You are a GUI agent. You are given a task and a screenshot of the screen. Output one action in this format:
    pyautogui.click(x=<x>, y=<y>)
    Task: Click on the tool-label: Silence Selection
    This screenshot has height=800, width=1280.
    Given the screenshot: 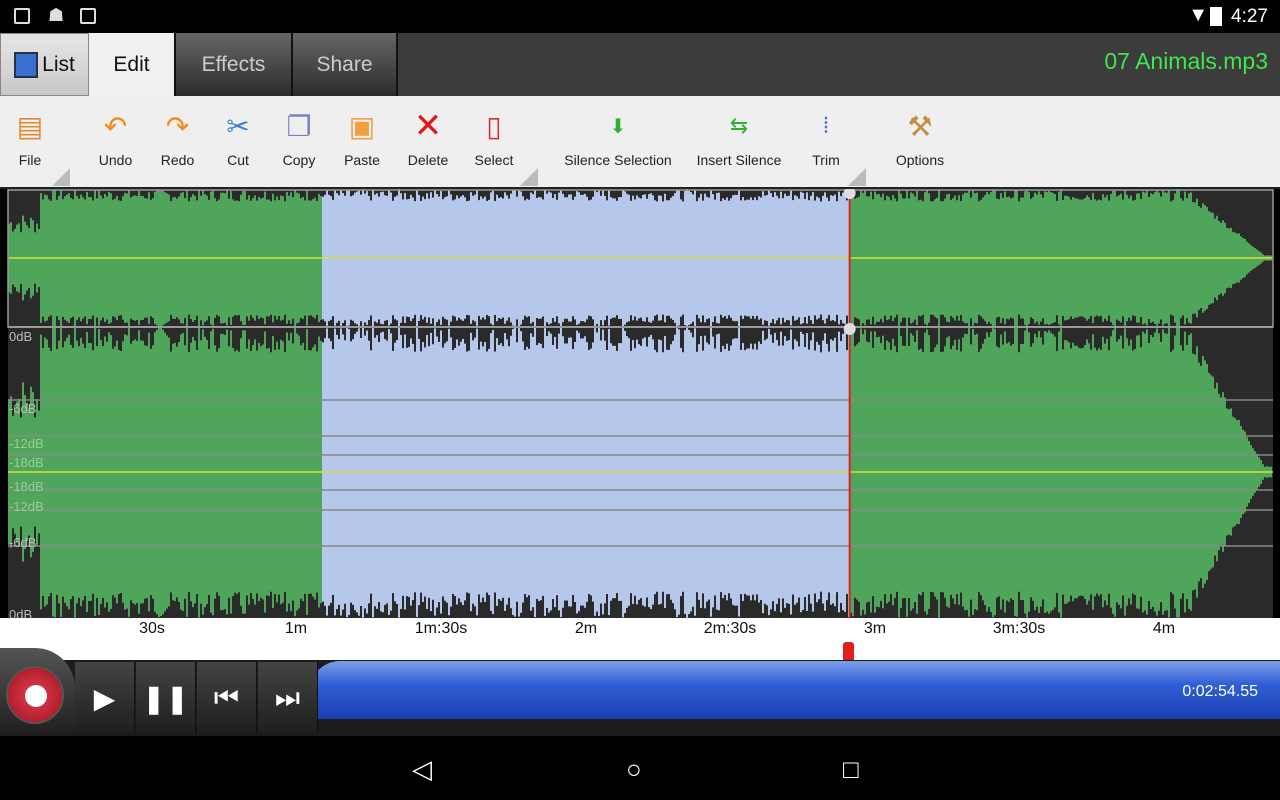 What is the action you would take?
    pyautogui.click(x=618, y=160)
    